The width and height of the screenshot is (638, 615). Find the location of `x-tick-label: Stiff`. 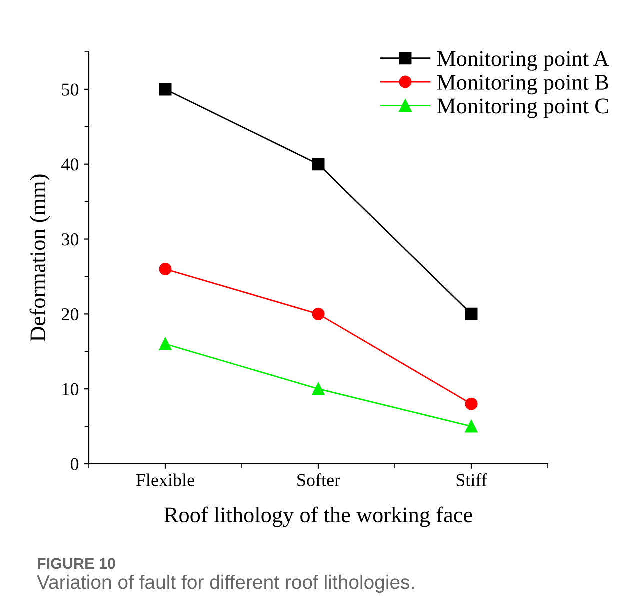

x-tick-label: Stiff is located at coordinates (472, 480).